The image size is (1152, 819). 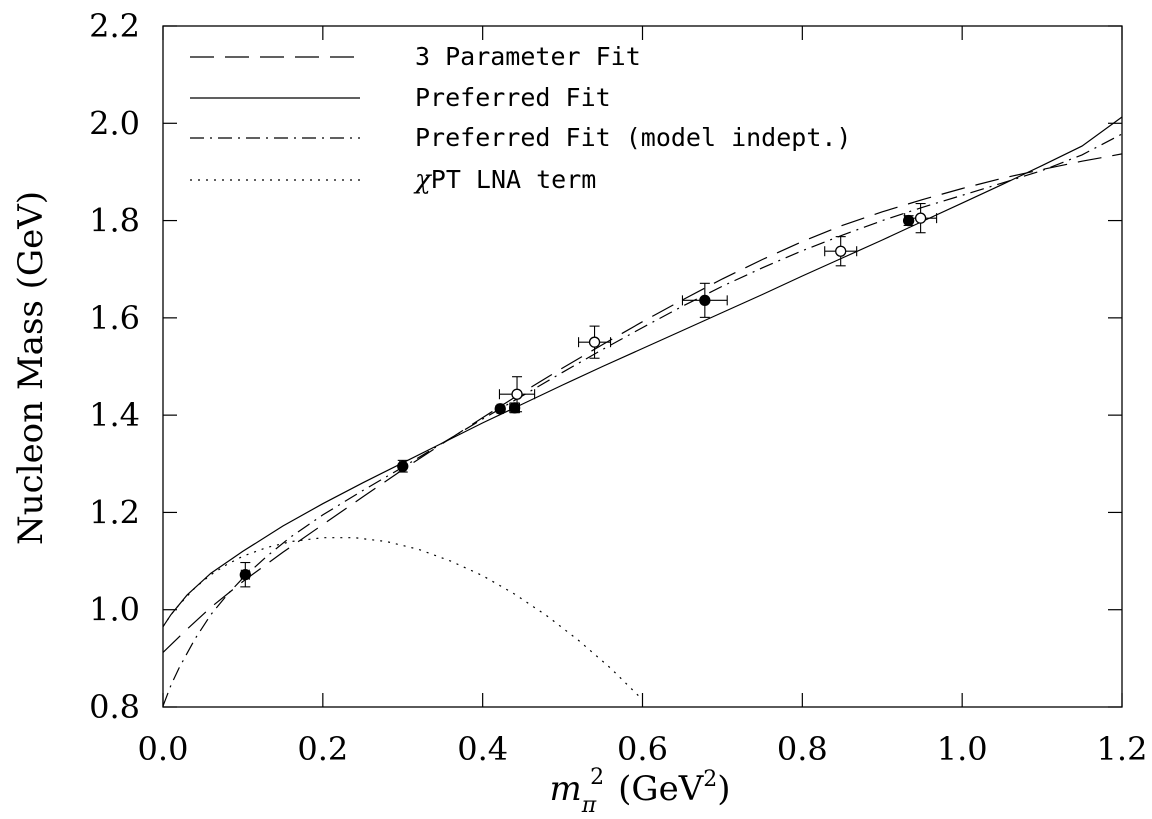 I want to click on x-axis-title-superscript: 2, so click(x=597, y=777).